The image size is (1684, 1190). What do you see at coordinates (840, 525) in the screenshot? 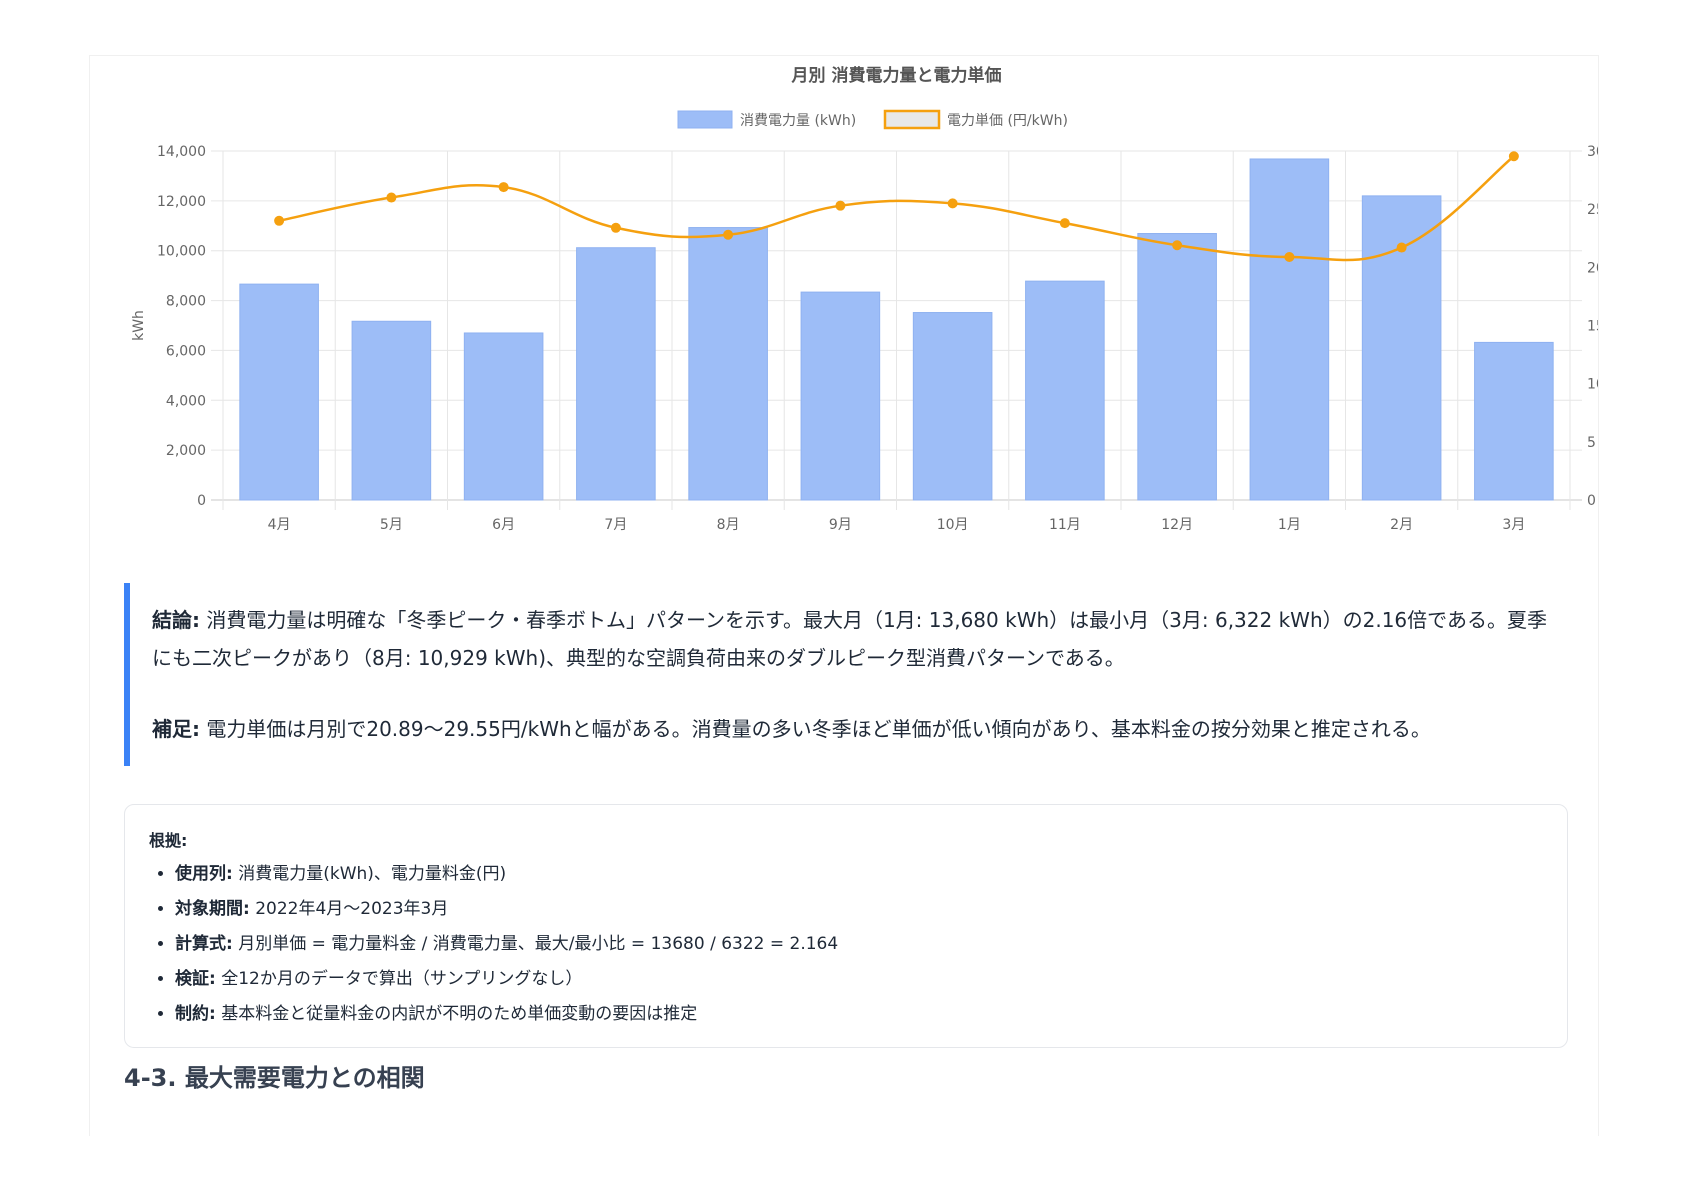
I see `x-tick-label: 9月` at bounding box center [840, 525].